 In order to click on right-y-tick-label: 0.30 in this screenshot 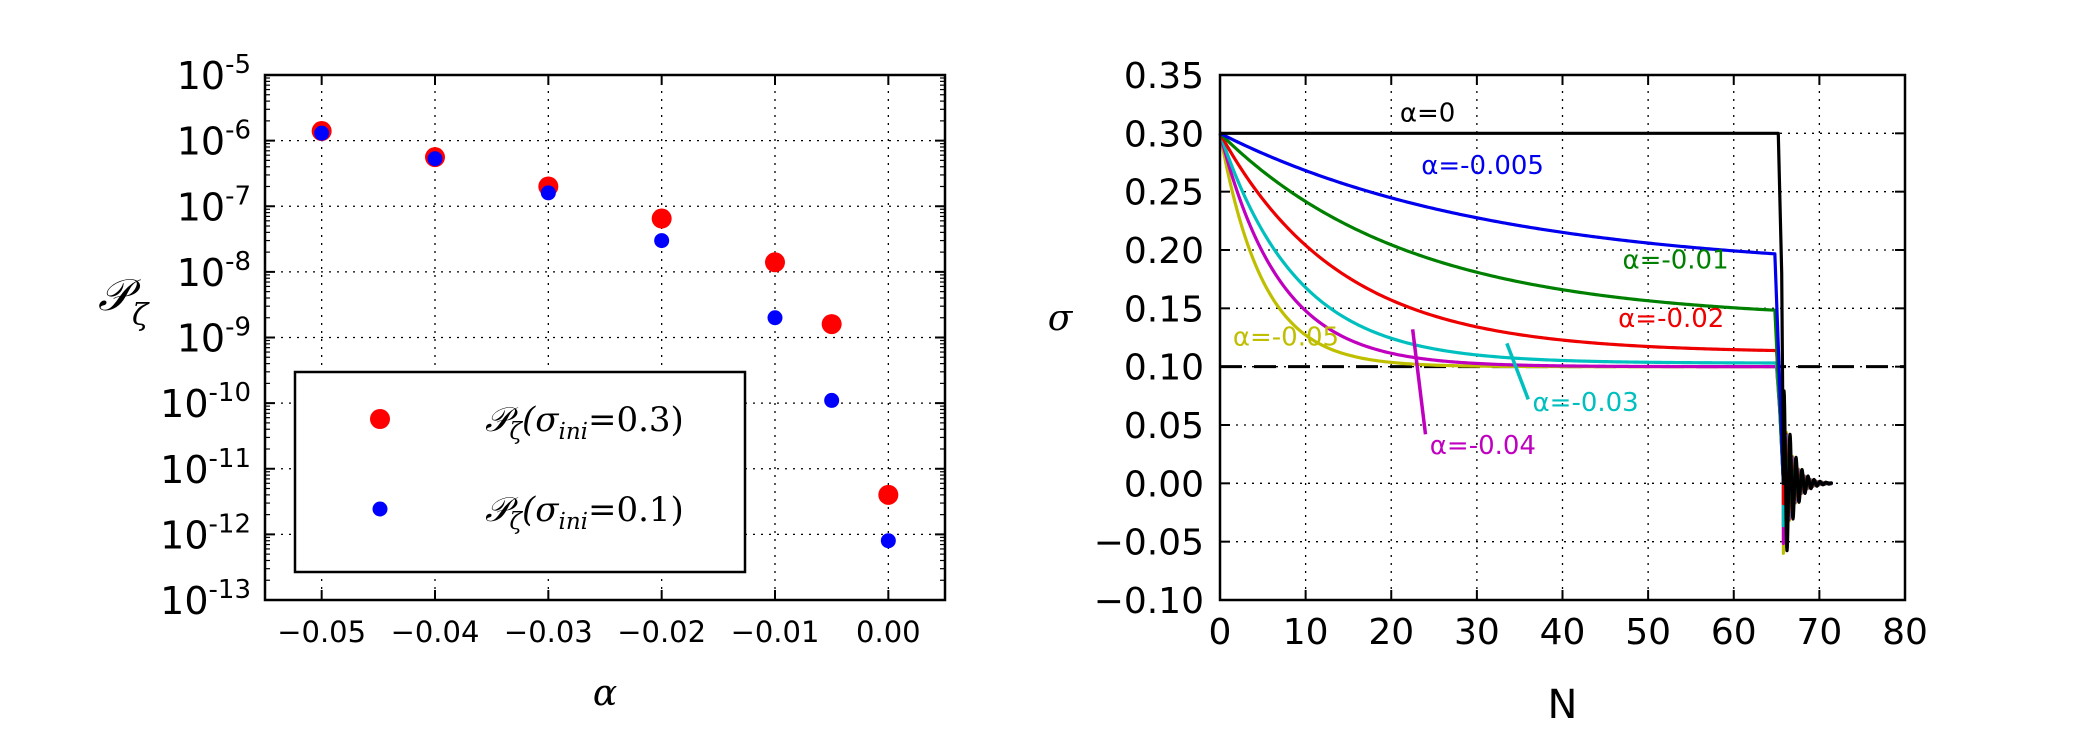, I will do `click(1164, 134)`.